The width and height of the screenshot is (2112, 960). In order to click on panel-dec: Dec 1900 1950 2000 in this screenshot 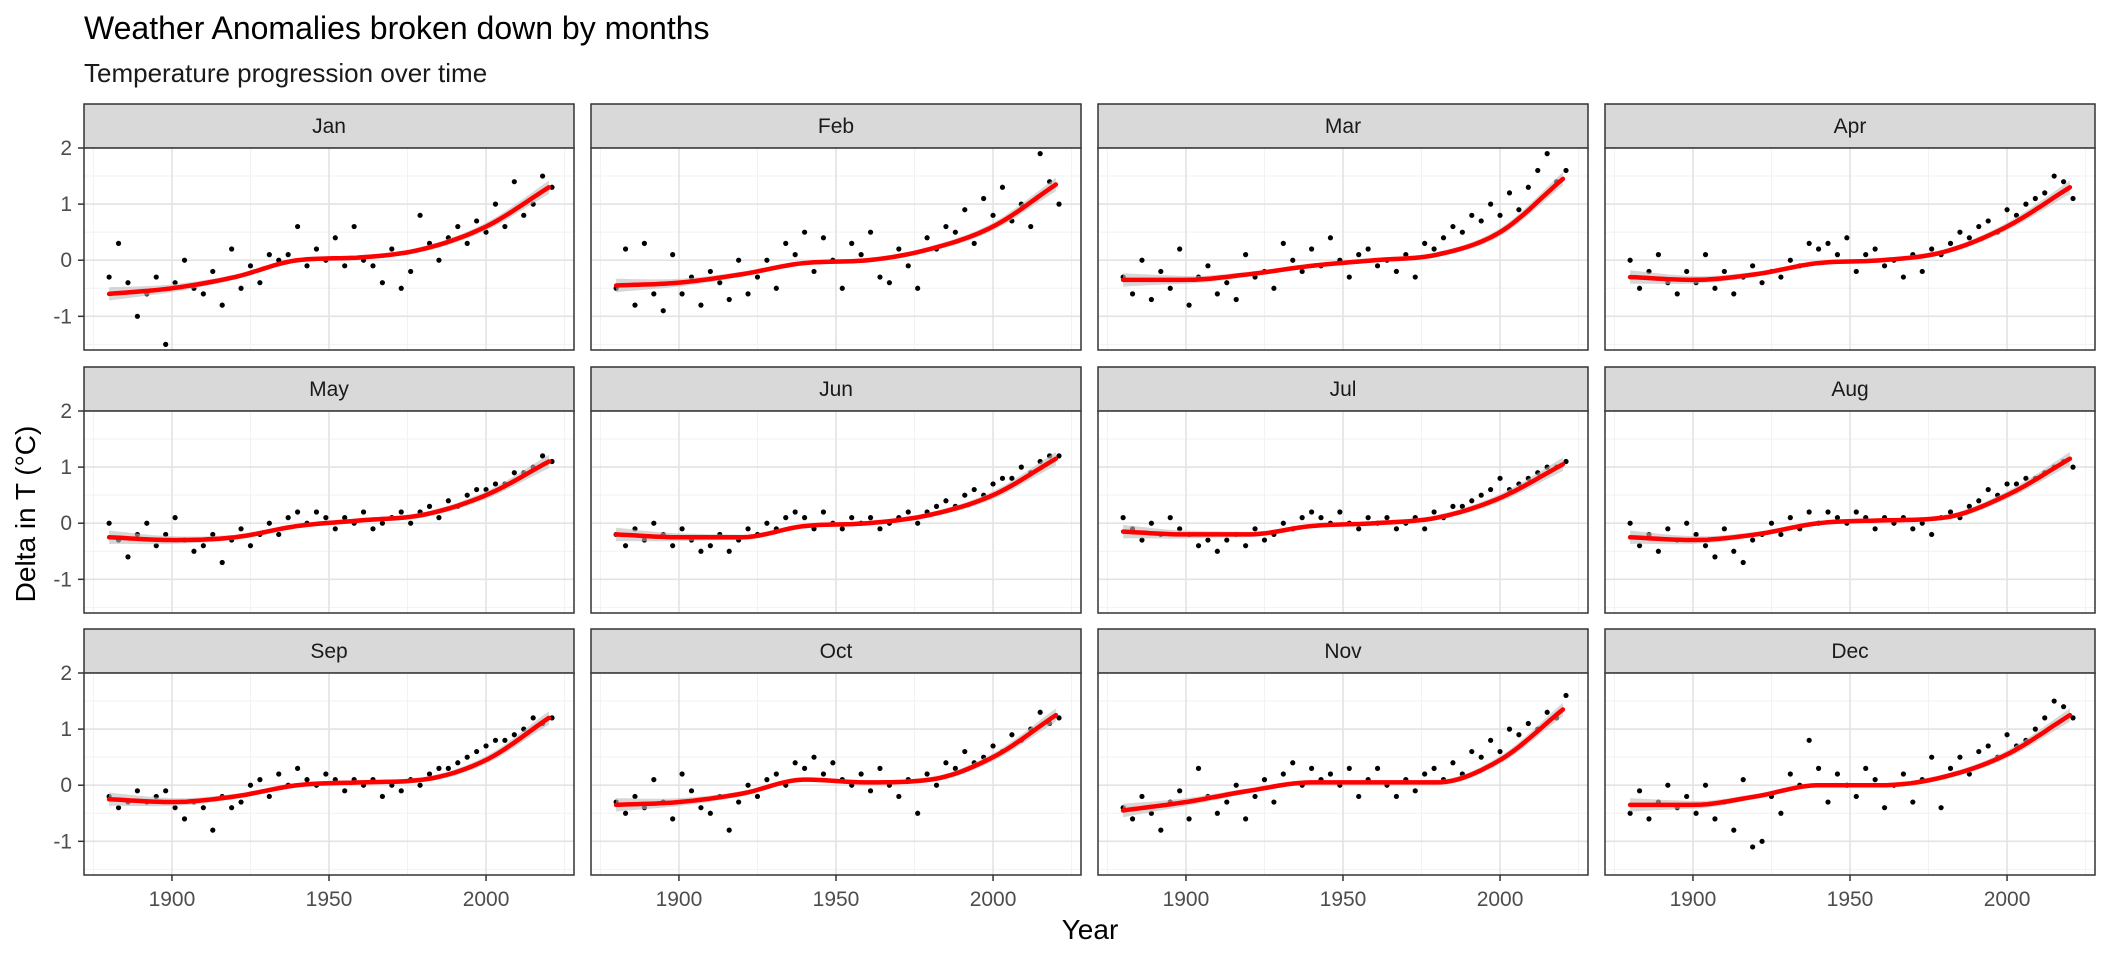, I will do `click(1850, 769)`.